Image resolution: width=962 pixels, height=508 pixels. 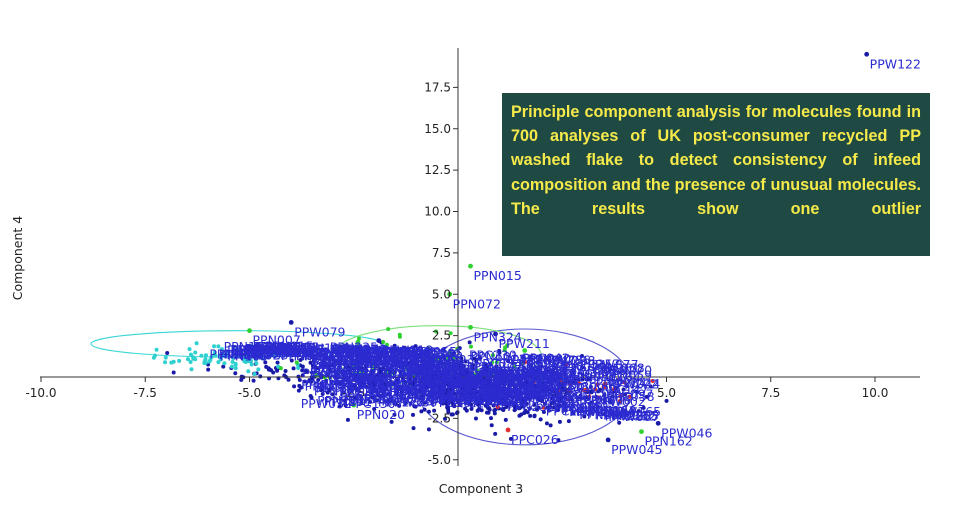 What do you see at coordinates (244, 355) in the screenshot?
I see `point-label-background: PPN105` at bounding box center [244, 355].